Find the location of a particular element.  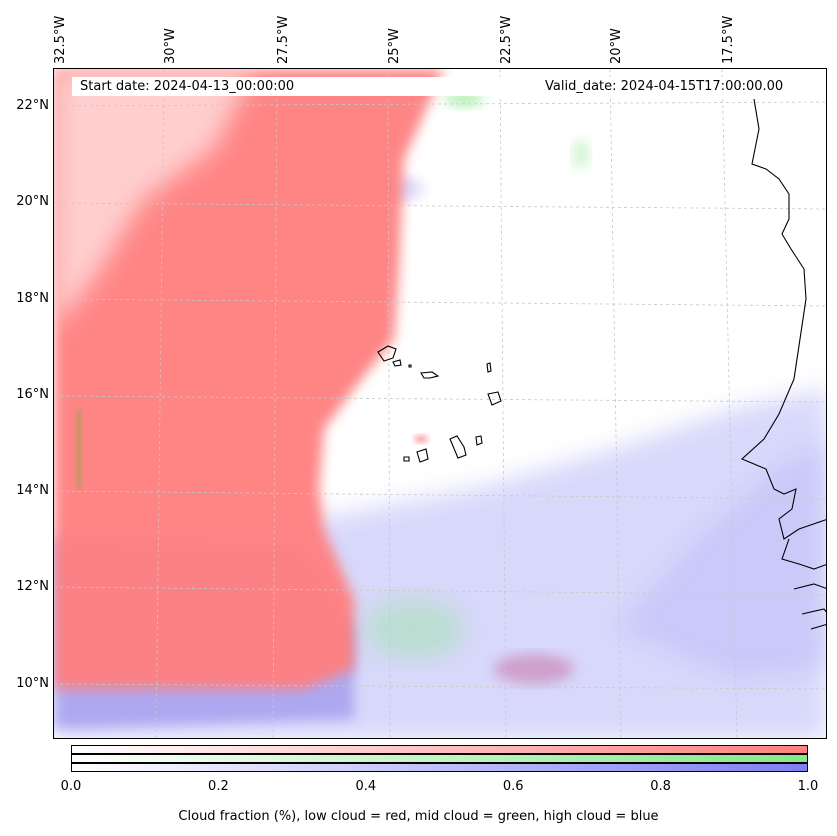

low-cloud-purple-south is located at coordinates (534, 669).